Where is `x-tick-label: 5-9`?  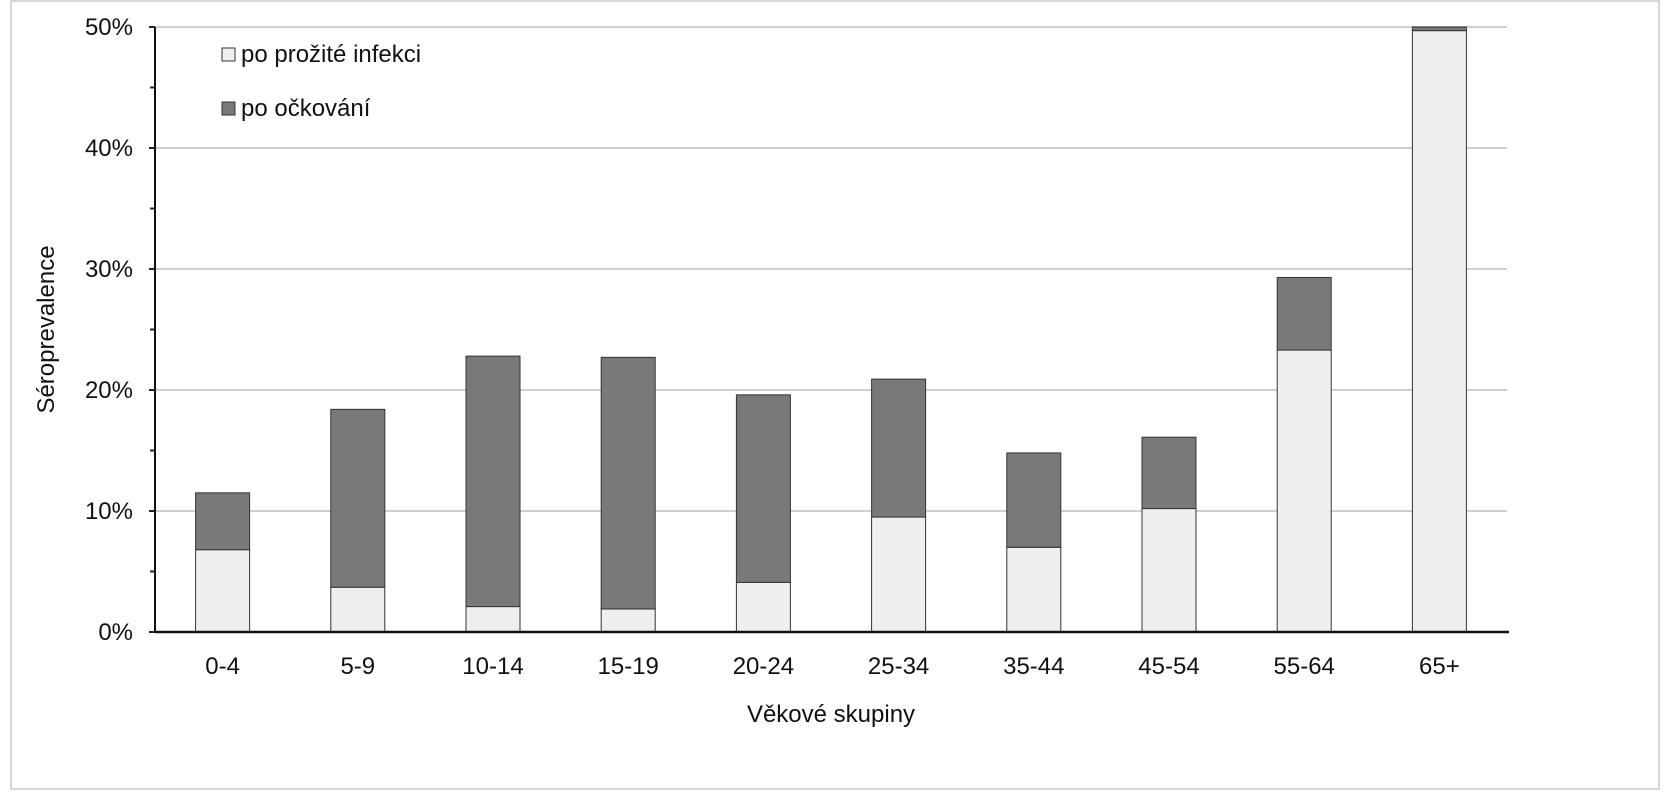 x-tick-label: 5-9 is located at coordinates (357, 666).